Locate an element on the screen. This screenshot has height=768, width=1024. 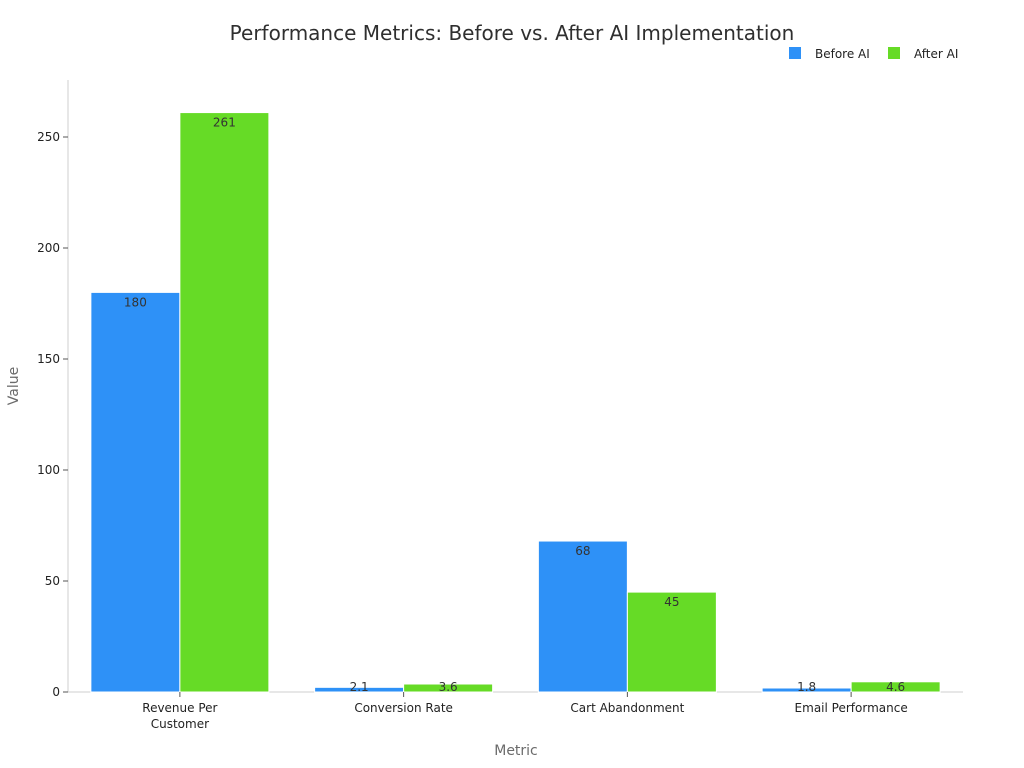
x-tick-label: Cart Abandonment is located at coordinates (627, 708).